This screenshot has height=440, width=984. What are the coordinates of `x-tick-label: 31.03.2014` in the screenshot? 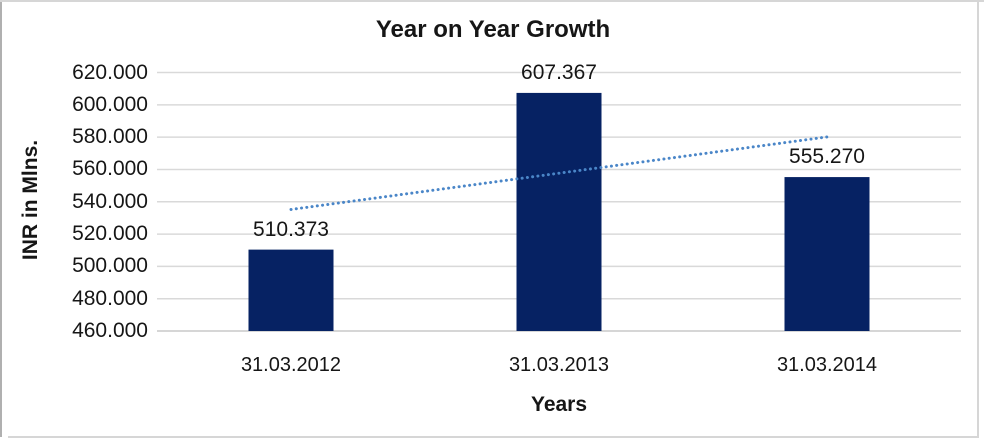 It's located at (827, 365).